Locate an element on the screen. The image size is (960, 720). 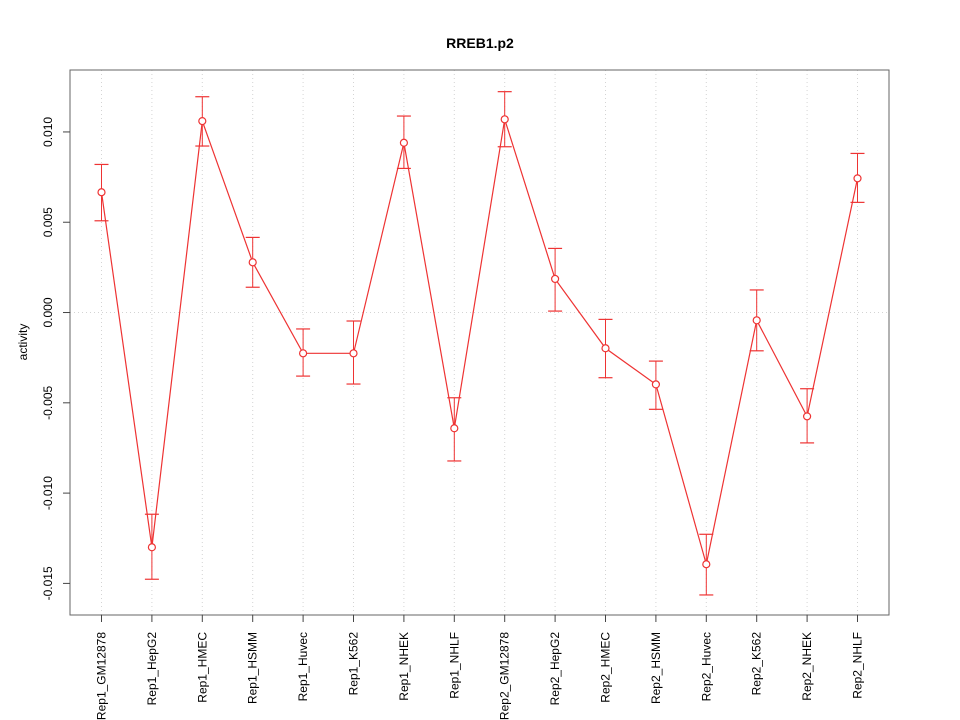
x-tick-label: Rep2_NHEK is located at coordinates (807, 666).